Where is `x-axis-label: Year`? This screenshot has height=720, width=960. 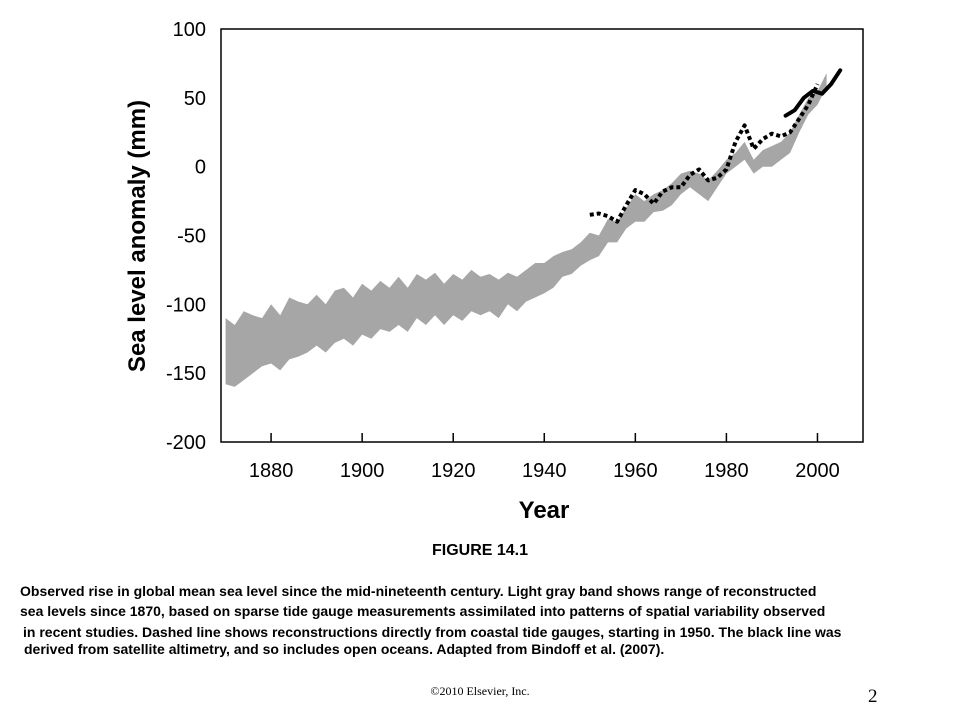 x-axis-label: Year is located at coordinates (544, 510).